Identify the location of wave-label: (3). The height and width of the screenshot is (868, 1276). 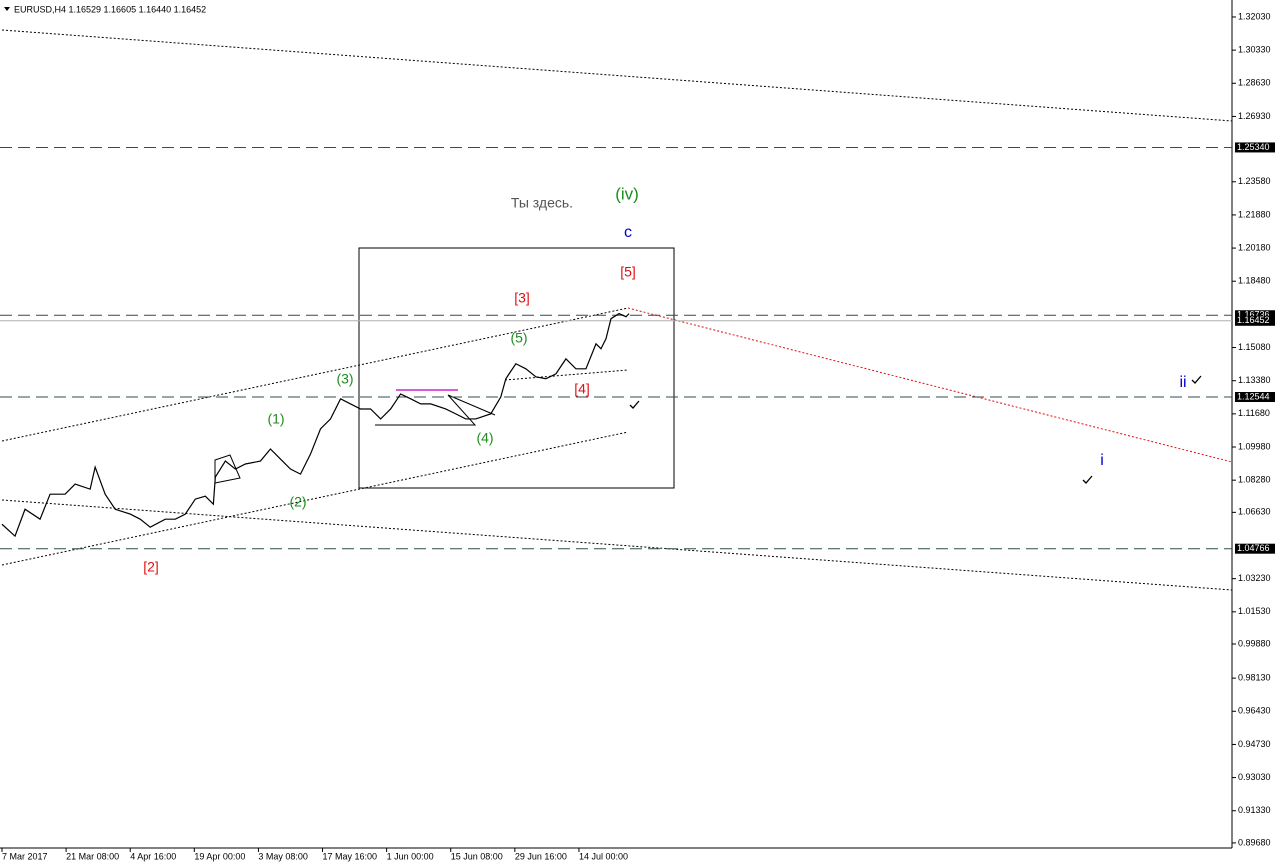
(344, 379).